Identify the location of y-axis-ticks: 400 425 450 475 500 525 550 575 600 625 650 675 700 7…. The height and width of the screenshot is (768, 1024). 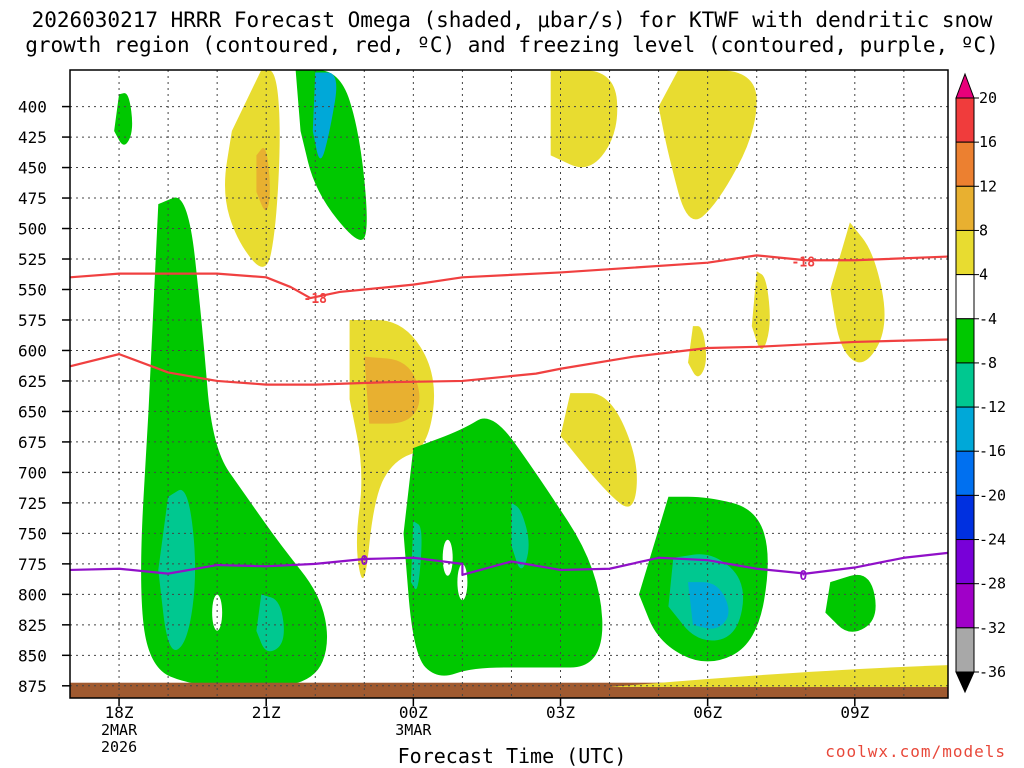
(44, 397).